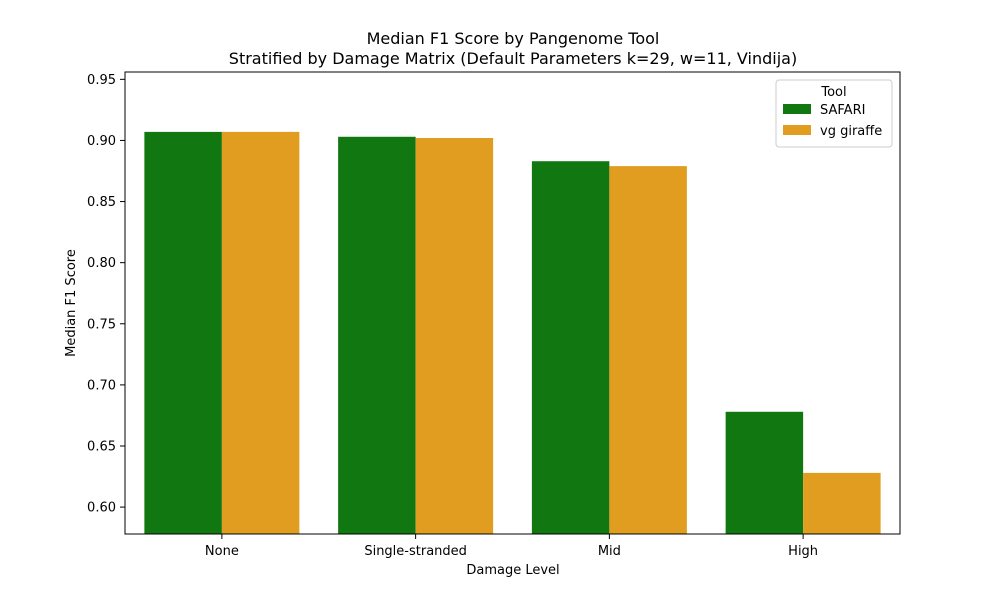  Describe the element at coordinates (101, 508) in the screenshot. I see `y-tick-label: 0.60` at that location.